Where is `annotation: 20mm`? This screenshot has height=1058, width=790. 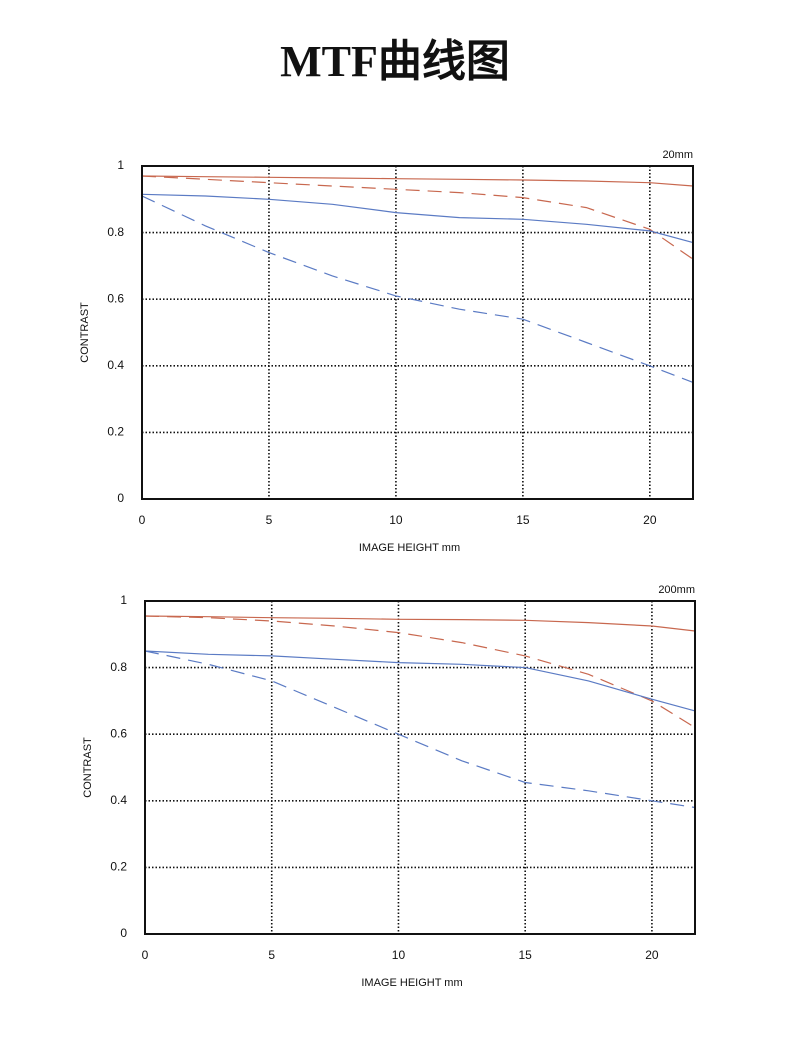 annotation: 20mm is located at coordinates (677, 155).